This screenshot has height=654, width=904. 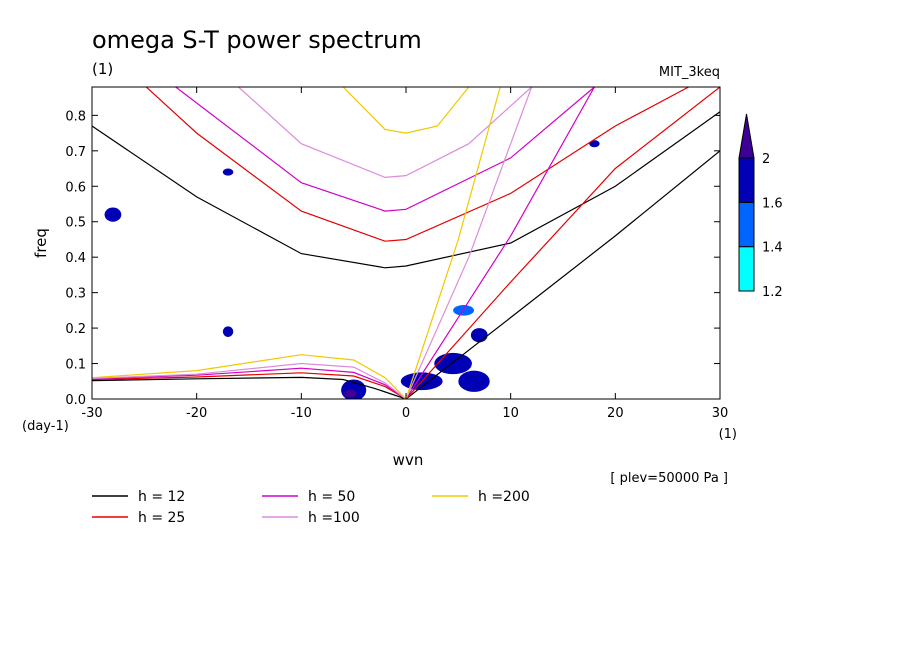 I want to click on colorbar-label: 2, so click(x=766, y=159).